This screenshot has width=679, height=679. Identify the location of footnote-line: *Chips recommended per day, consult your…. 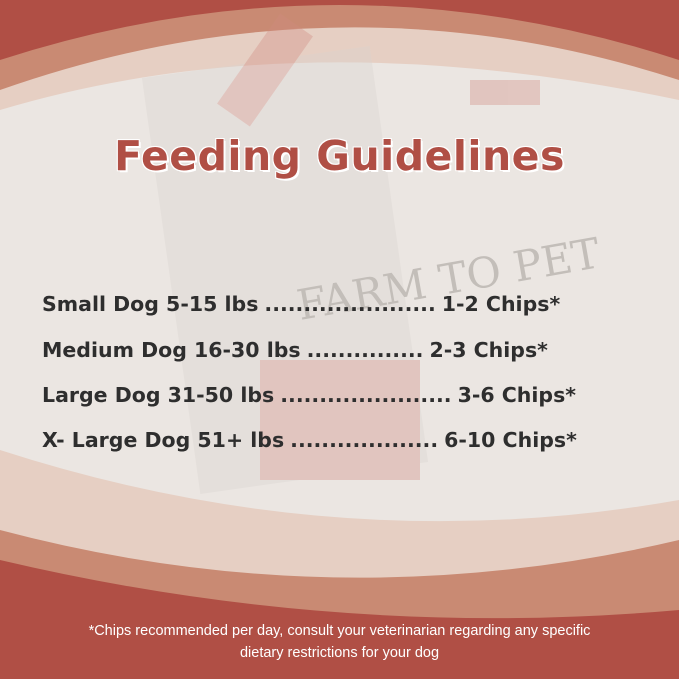
(339, 631).